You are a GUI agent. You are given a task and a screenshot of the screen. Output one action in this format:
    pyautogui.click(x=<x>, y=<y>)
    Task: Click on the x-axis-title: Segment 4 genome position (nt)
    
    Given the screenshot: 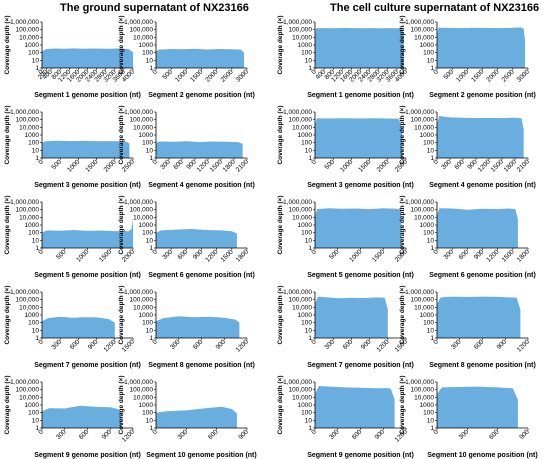 What is the action you would take?
    pyautogui.click(x=482, y=185)
    